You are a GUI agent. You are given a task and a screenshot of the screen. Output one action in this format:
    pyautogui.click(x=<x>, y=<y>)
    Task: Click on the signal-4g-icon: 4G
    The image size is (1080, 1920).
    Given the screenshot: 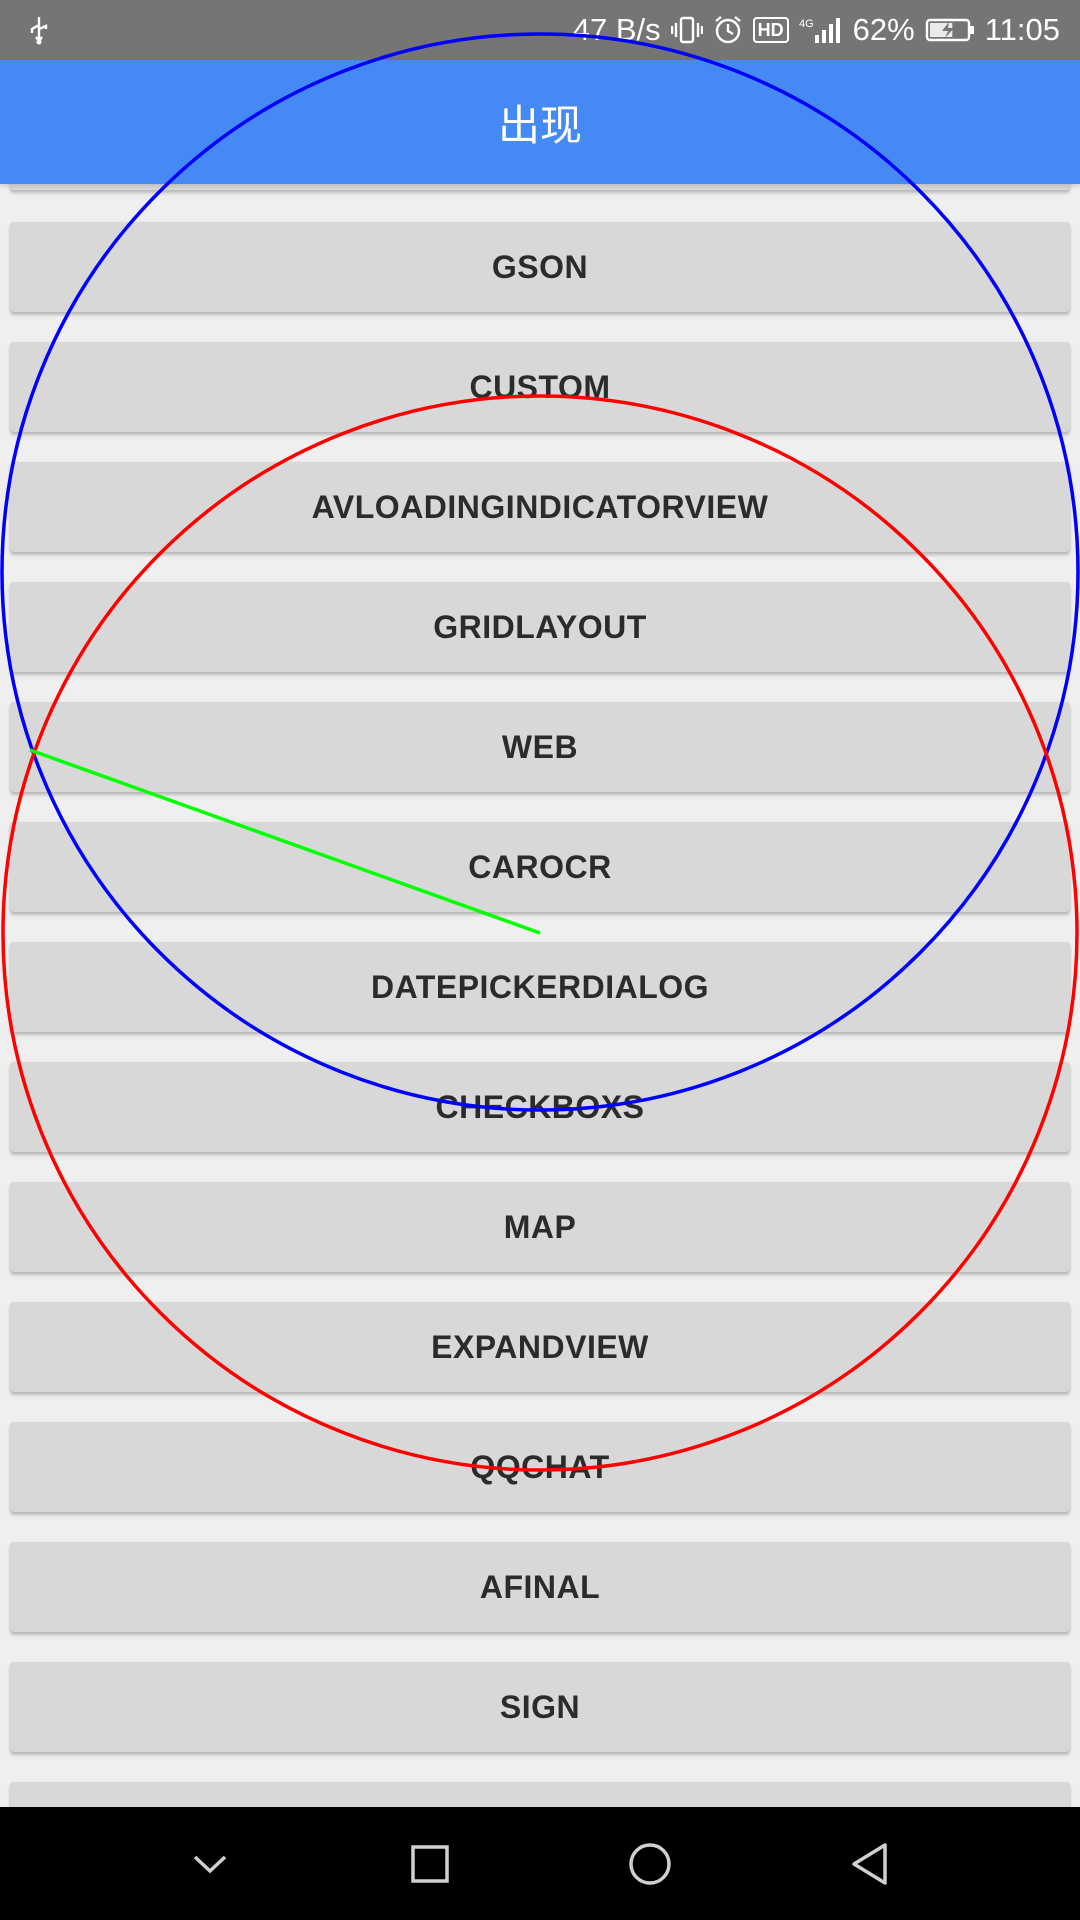 What is the action you would take?
    pyautogui.click(x=821, y=30)
    